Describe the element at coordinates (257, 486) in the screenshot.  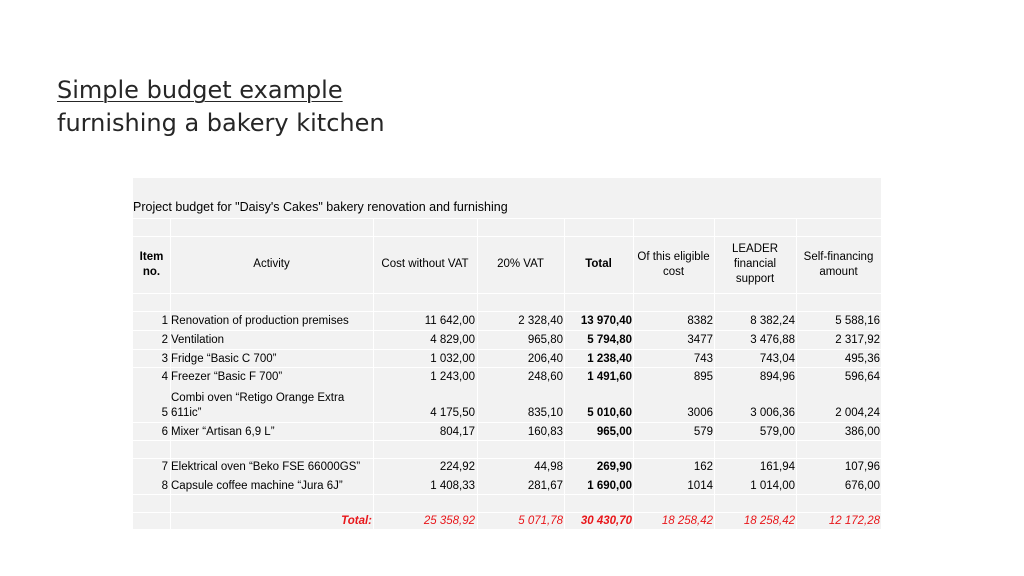
I see `row-activity: Capsule coffee machine “Jura 6J”` at that location.